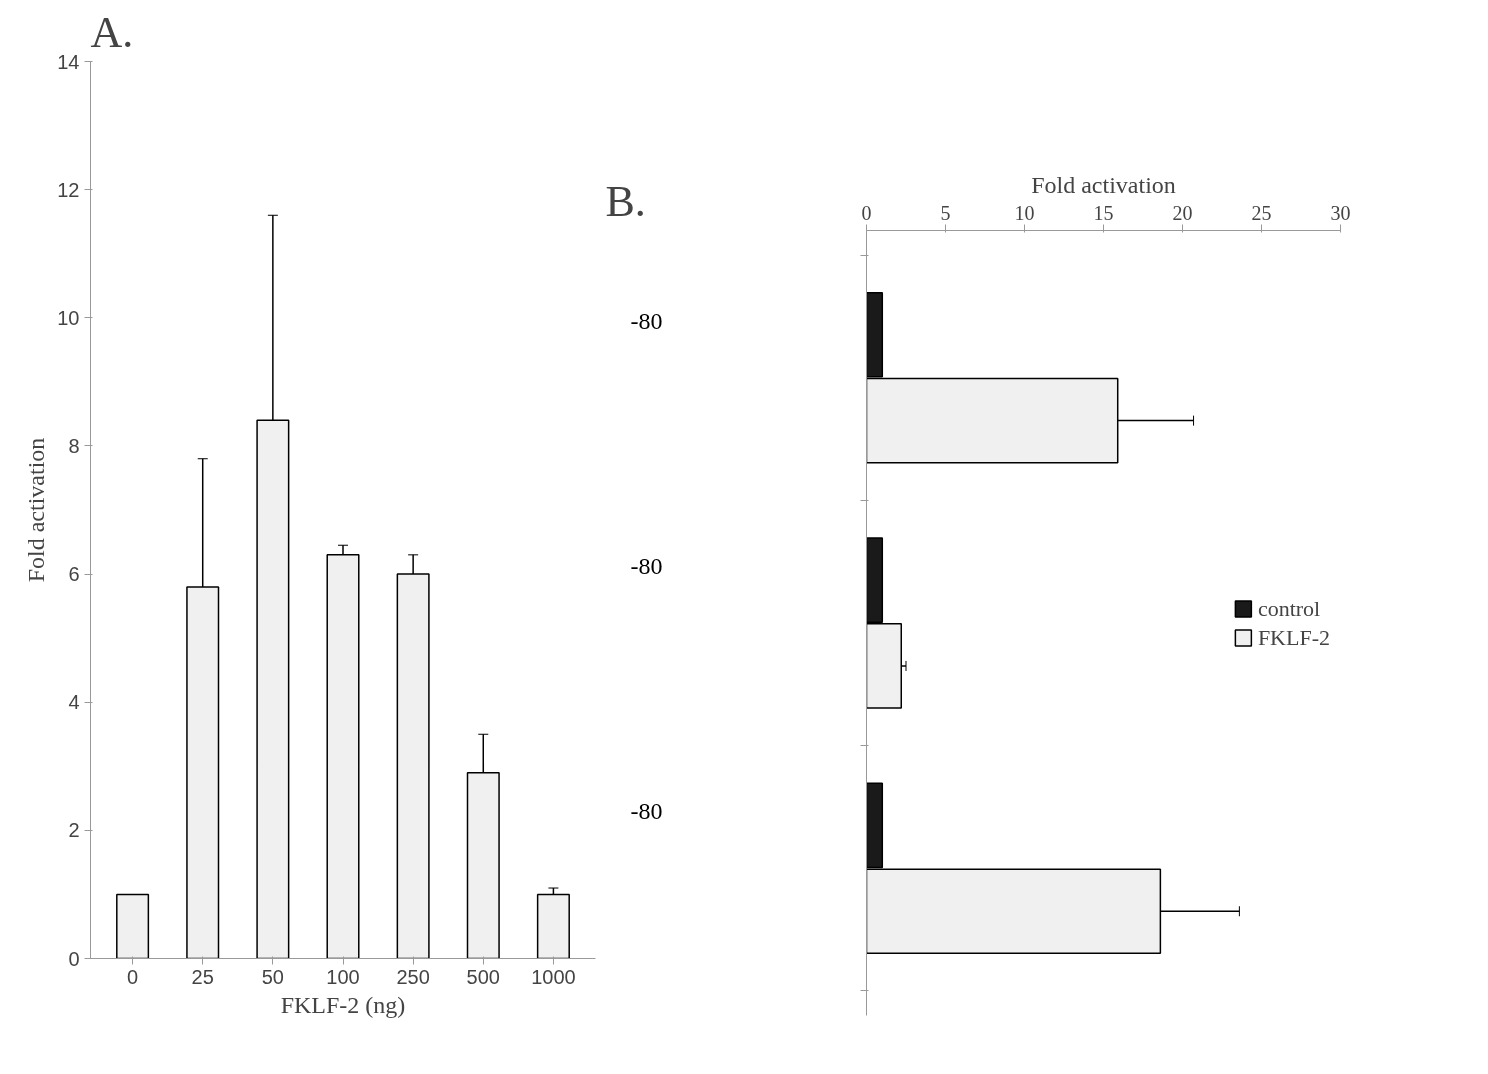 The height and width of the screenshot is (1074, 1488). I want to click on y-tick-label: 2, so click(74, 830).